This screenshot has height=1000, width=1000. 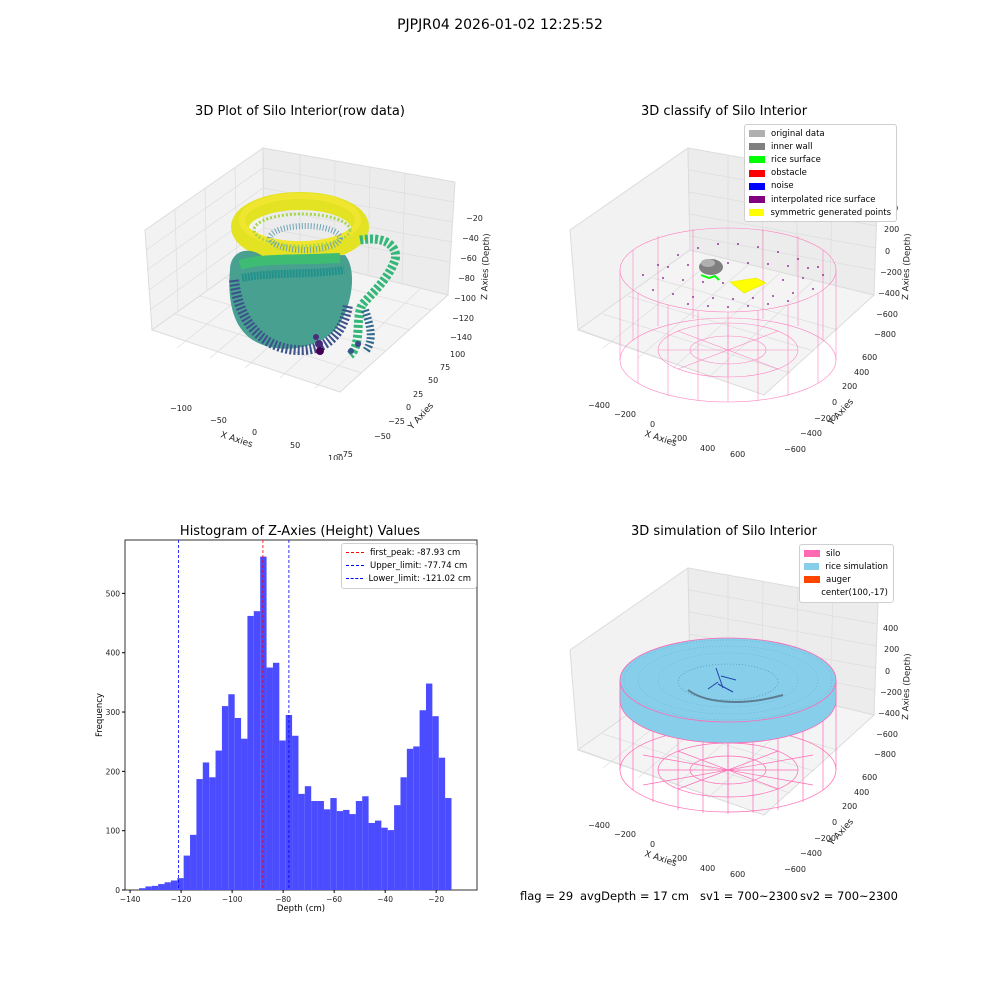 I want to click on footer-avg-depth: avgDepth = 17 cm, so click(x=634, y=896).